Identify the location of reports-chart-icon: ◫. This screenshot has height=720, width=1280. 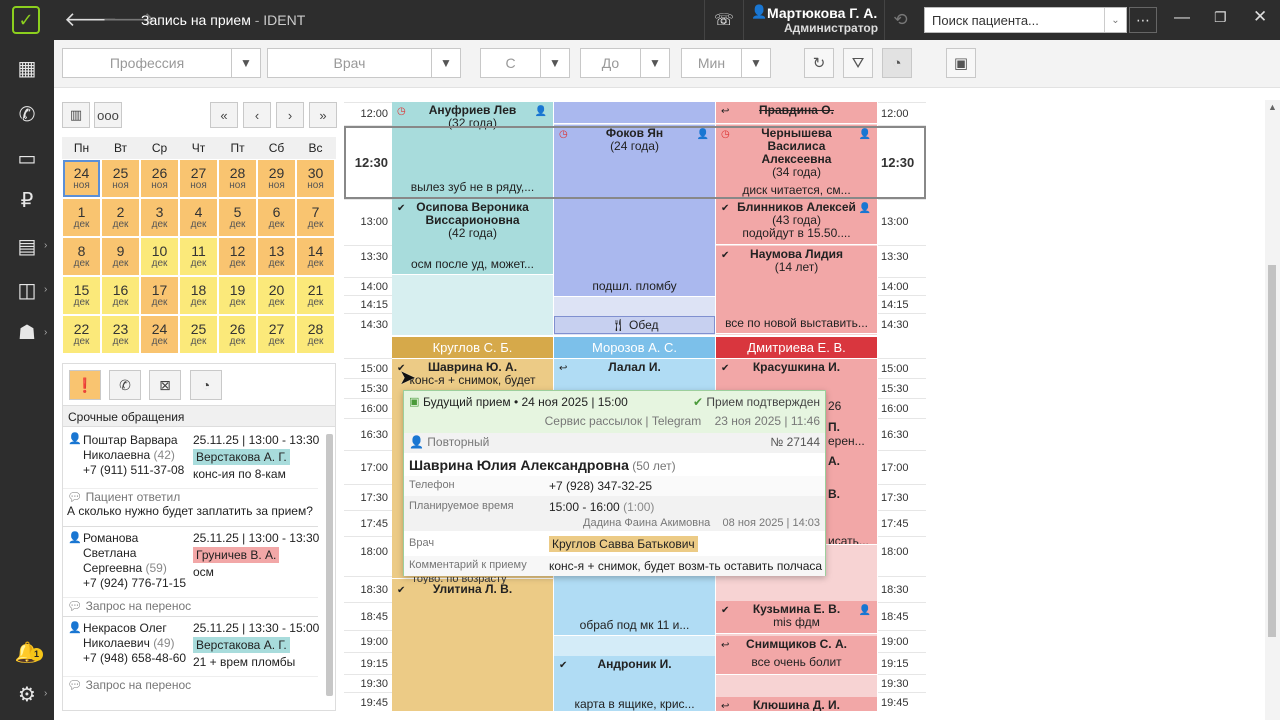
(27, 290).